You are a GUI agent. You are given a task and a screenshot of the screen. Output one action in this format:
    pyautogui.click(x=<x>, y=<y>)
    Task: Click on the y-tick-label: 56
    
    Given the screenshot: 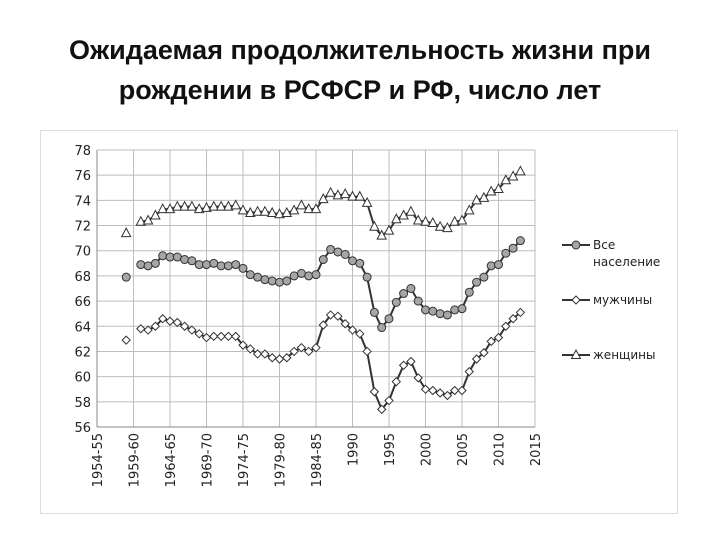 What is the action you would take?
    pyautogui.click(x=82, y=428)
    